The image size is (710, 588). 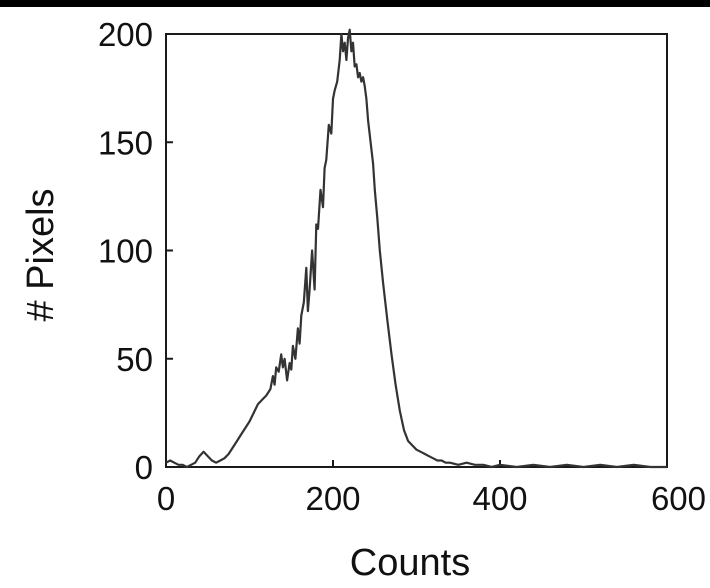 I want to click on x-tick-label-0: 0, so click(x=166, y=498).